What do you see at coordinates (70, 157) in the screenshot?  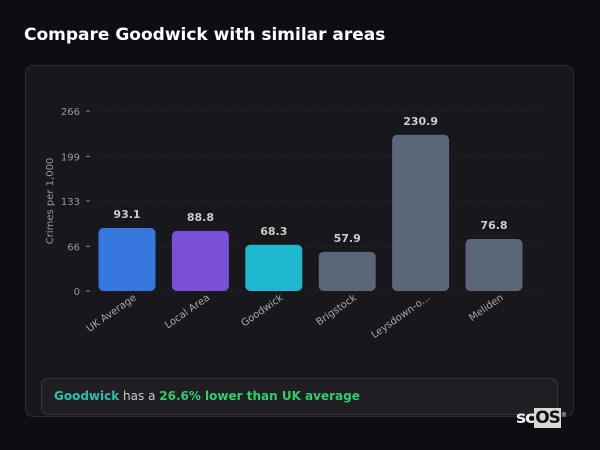 I see `y-tick-label: 199` at bounding box center [70, 157].